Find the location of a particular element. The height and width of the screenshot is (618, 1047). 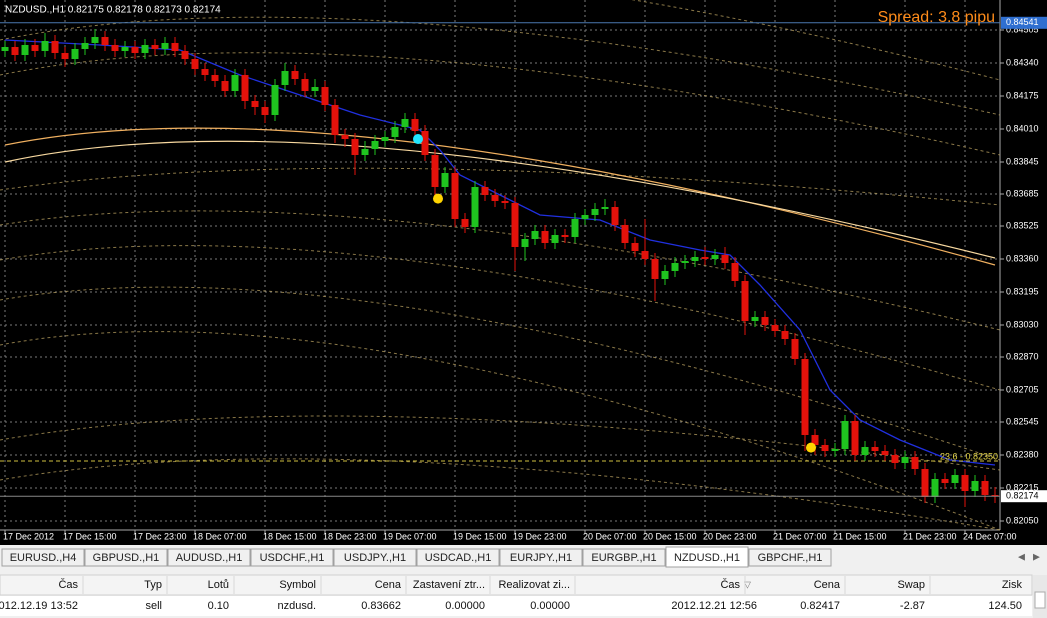

ask-price-box is located at coordinates (1024, 22).